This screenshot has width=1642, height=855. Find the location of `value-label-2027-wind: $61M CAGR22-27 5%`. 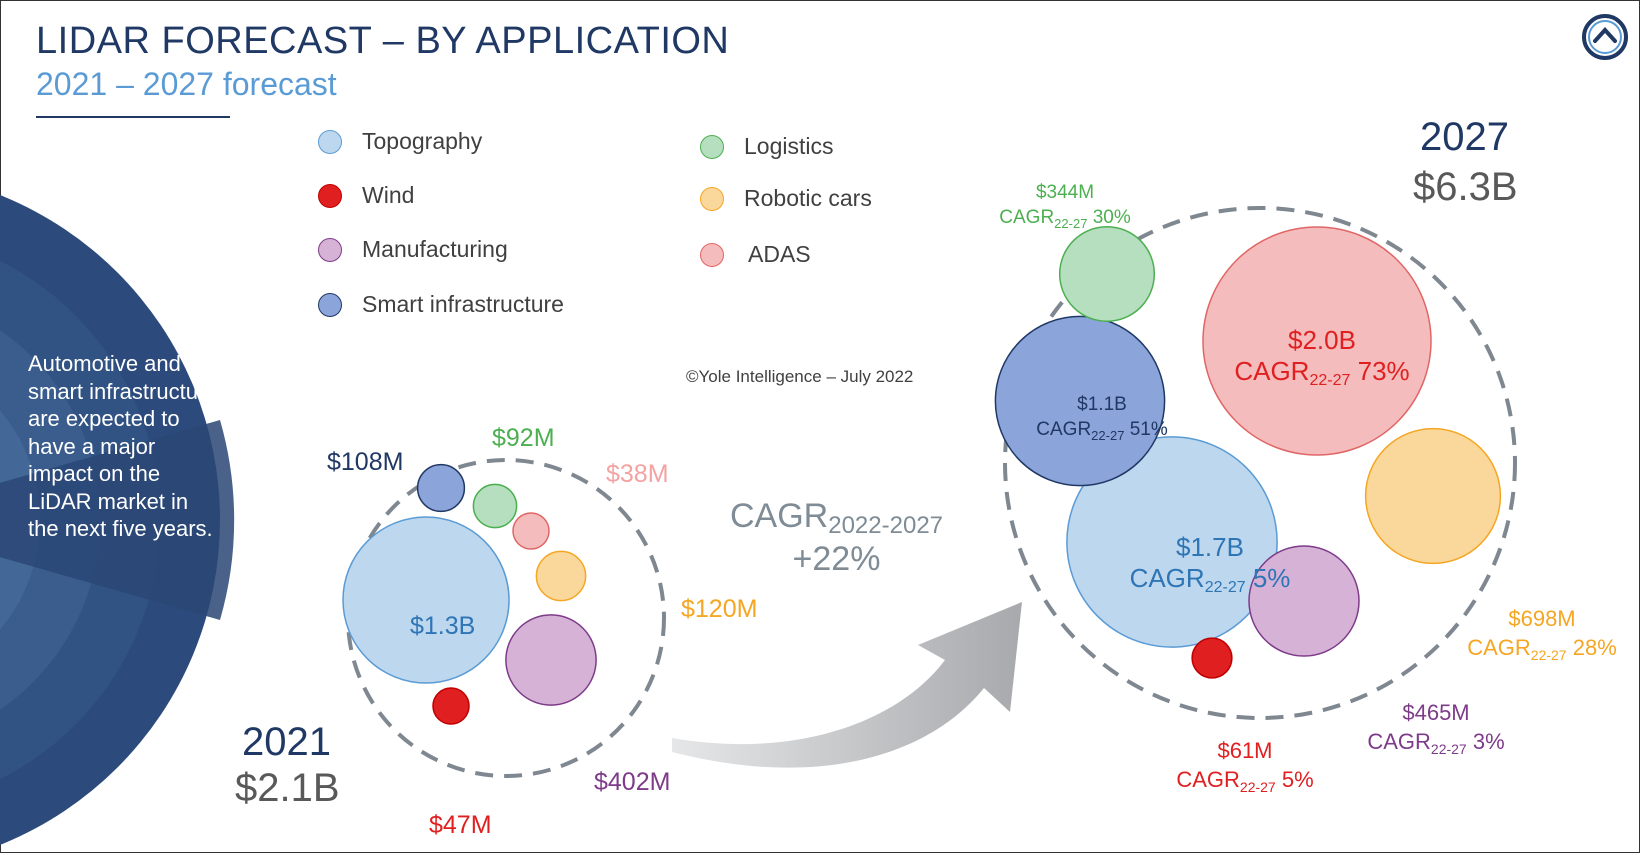

value-label-2027-wind: $61M CAGR22-27 5% is located at coordinates (1245, 769).